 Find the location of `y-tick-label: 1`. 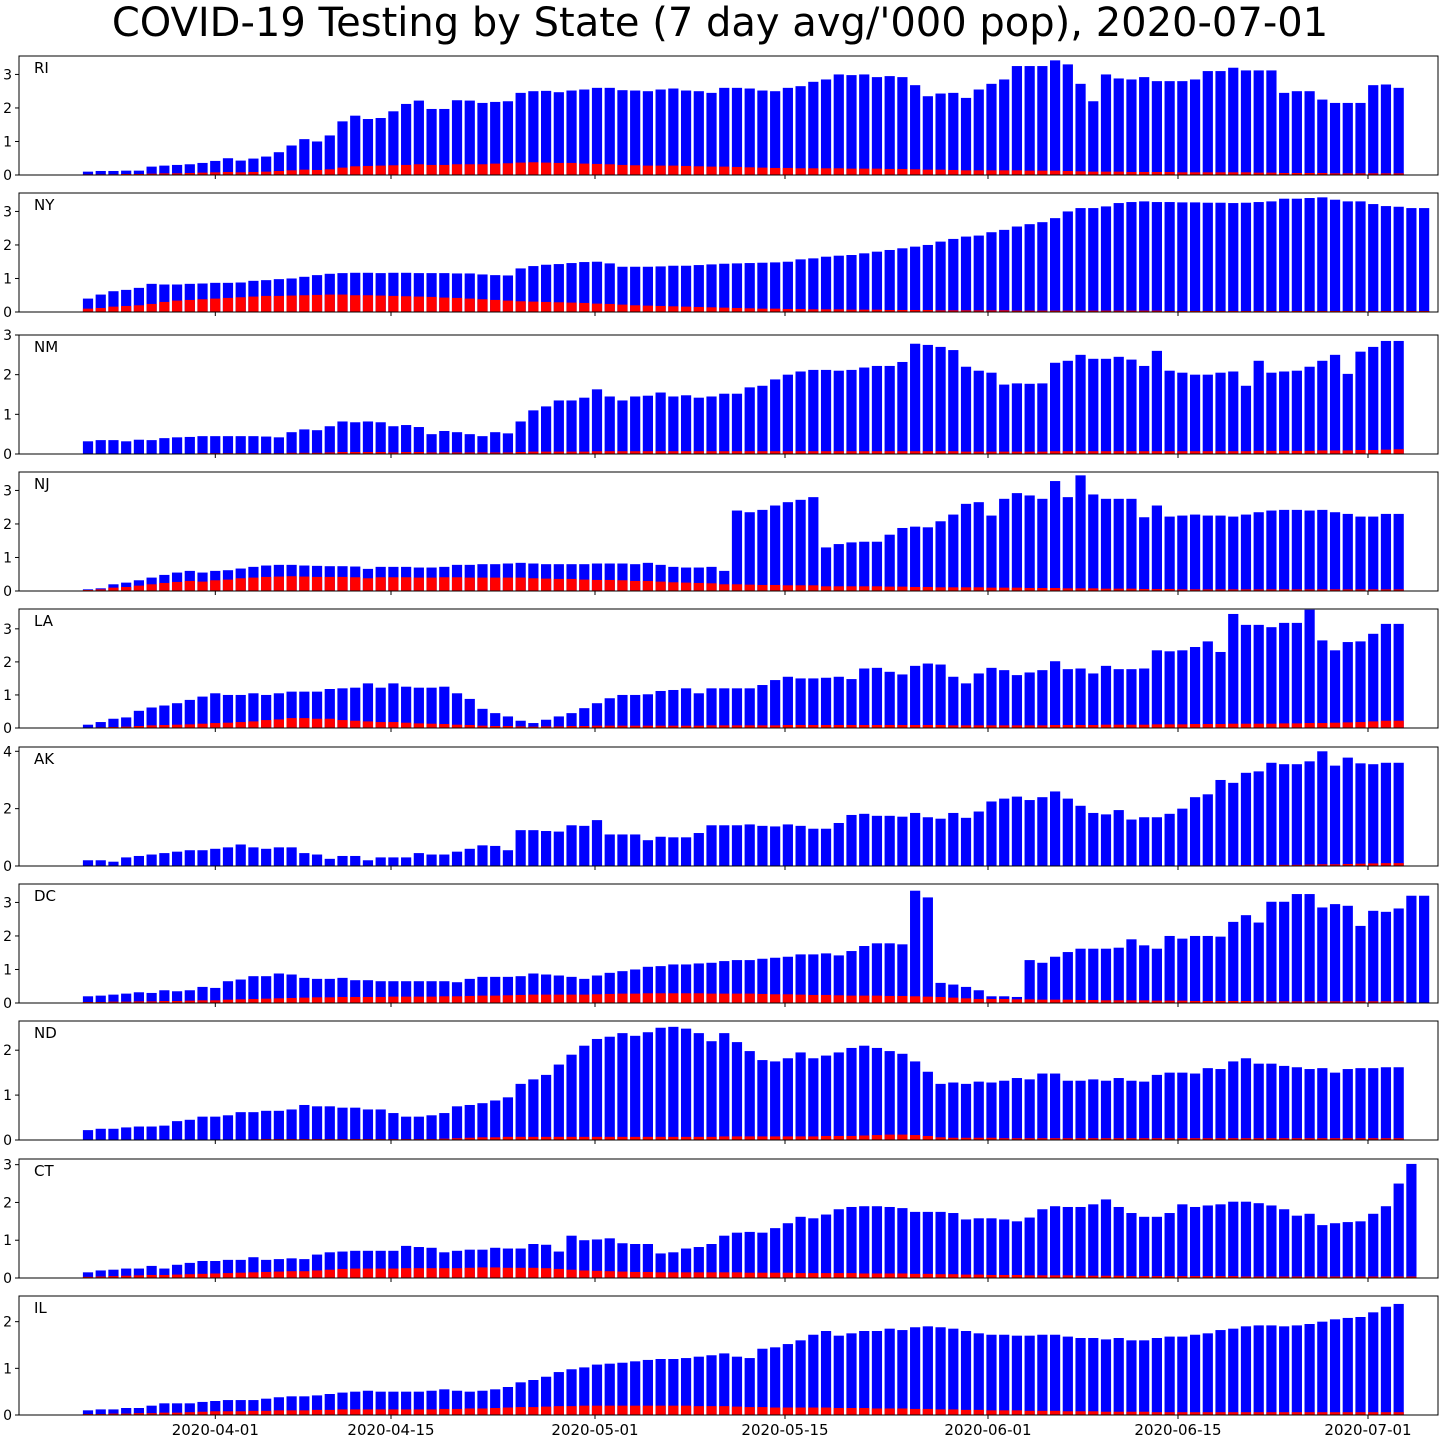

y-tick-label: 1 is located at coordinates (7, 970).